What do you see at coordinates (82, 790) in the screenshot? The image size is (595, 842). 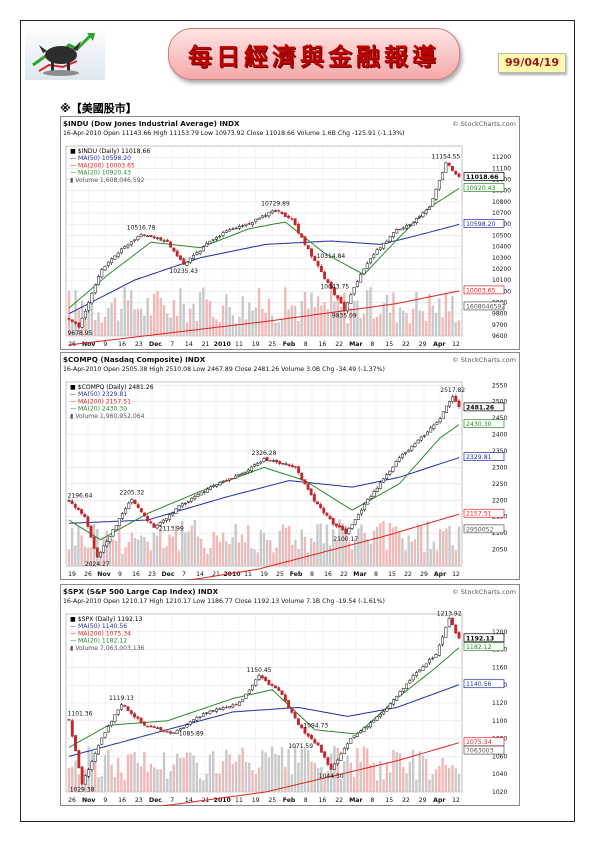 I see `price-annotation: 1029.38` at bounding box center [82, 790].